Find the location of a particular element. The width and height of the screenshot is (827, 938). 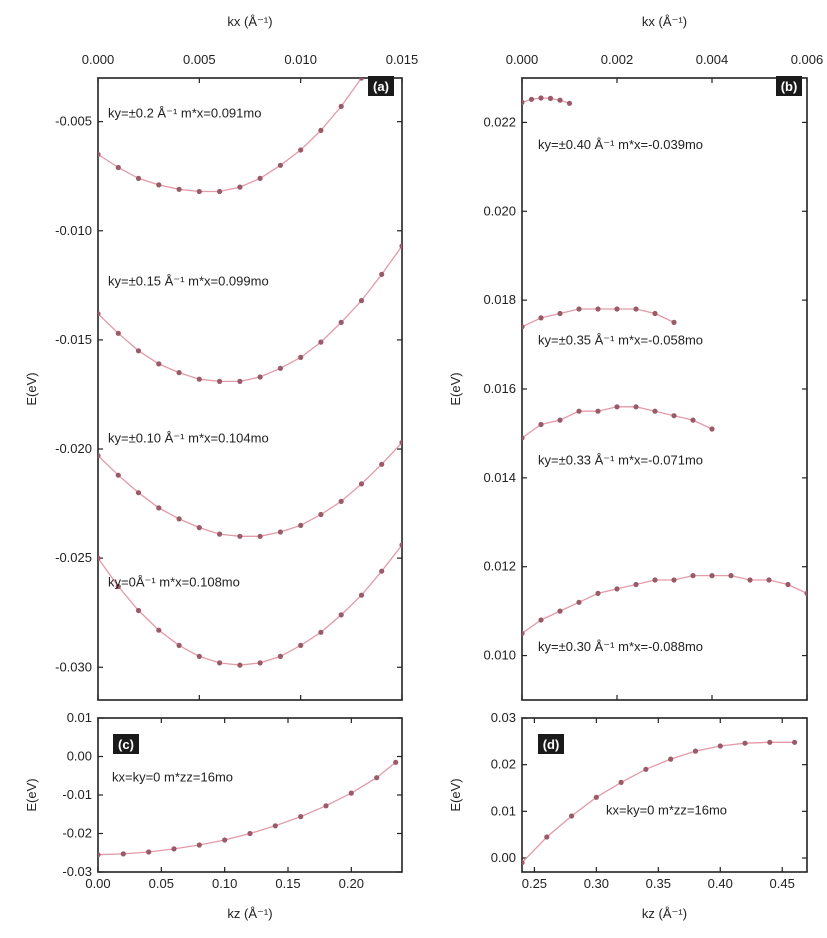

y-tick-label: 0.02 is located at coordinates (503, 764).